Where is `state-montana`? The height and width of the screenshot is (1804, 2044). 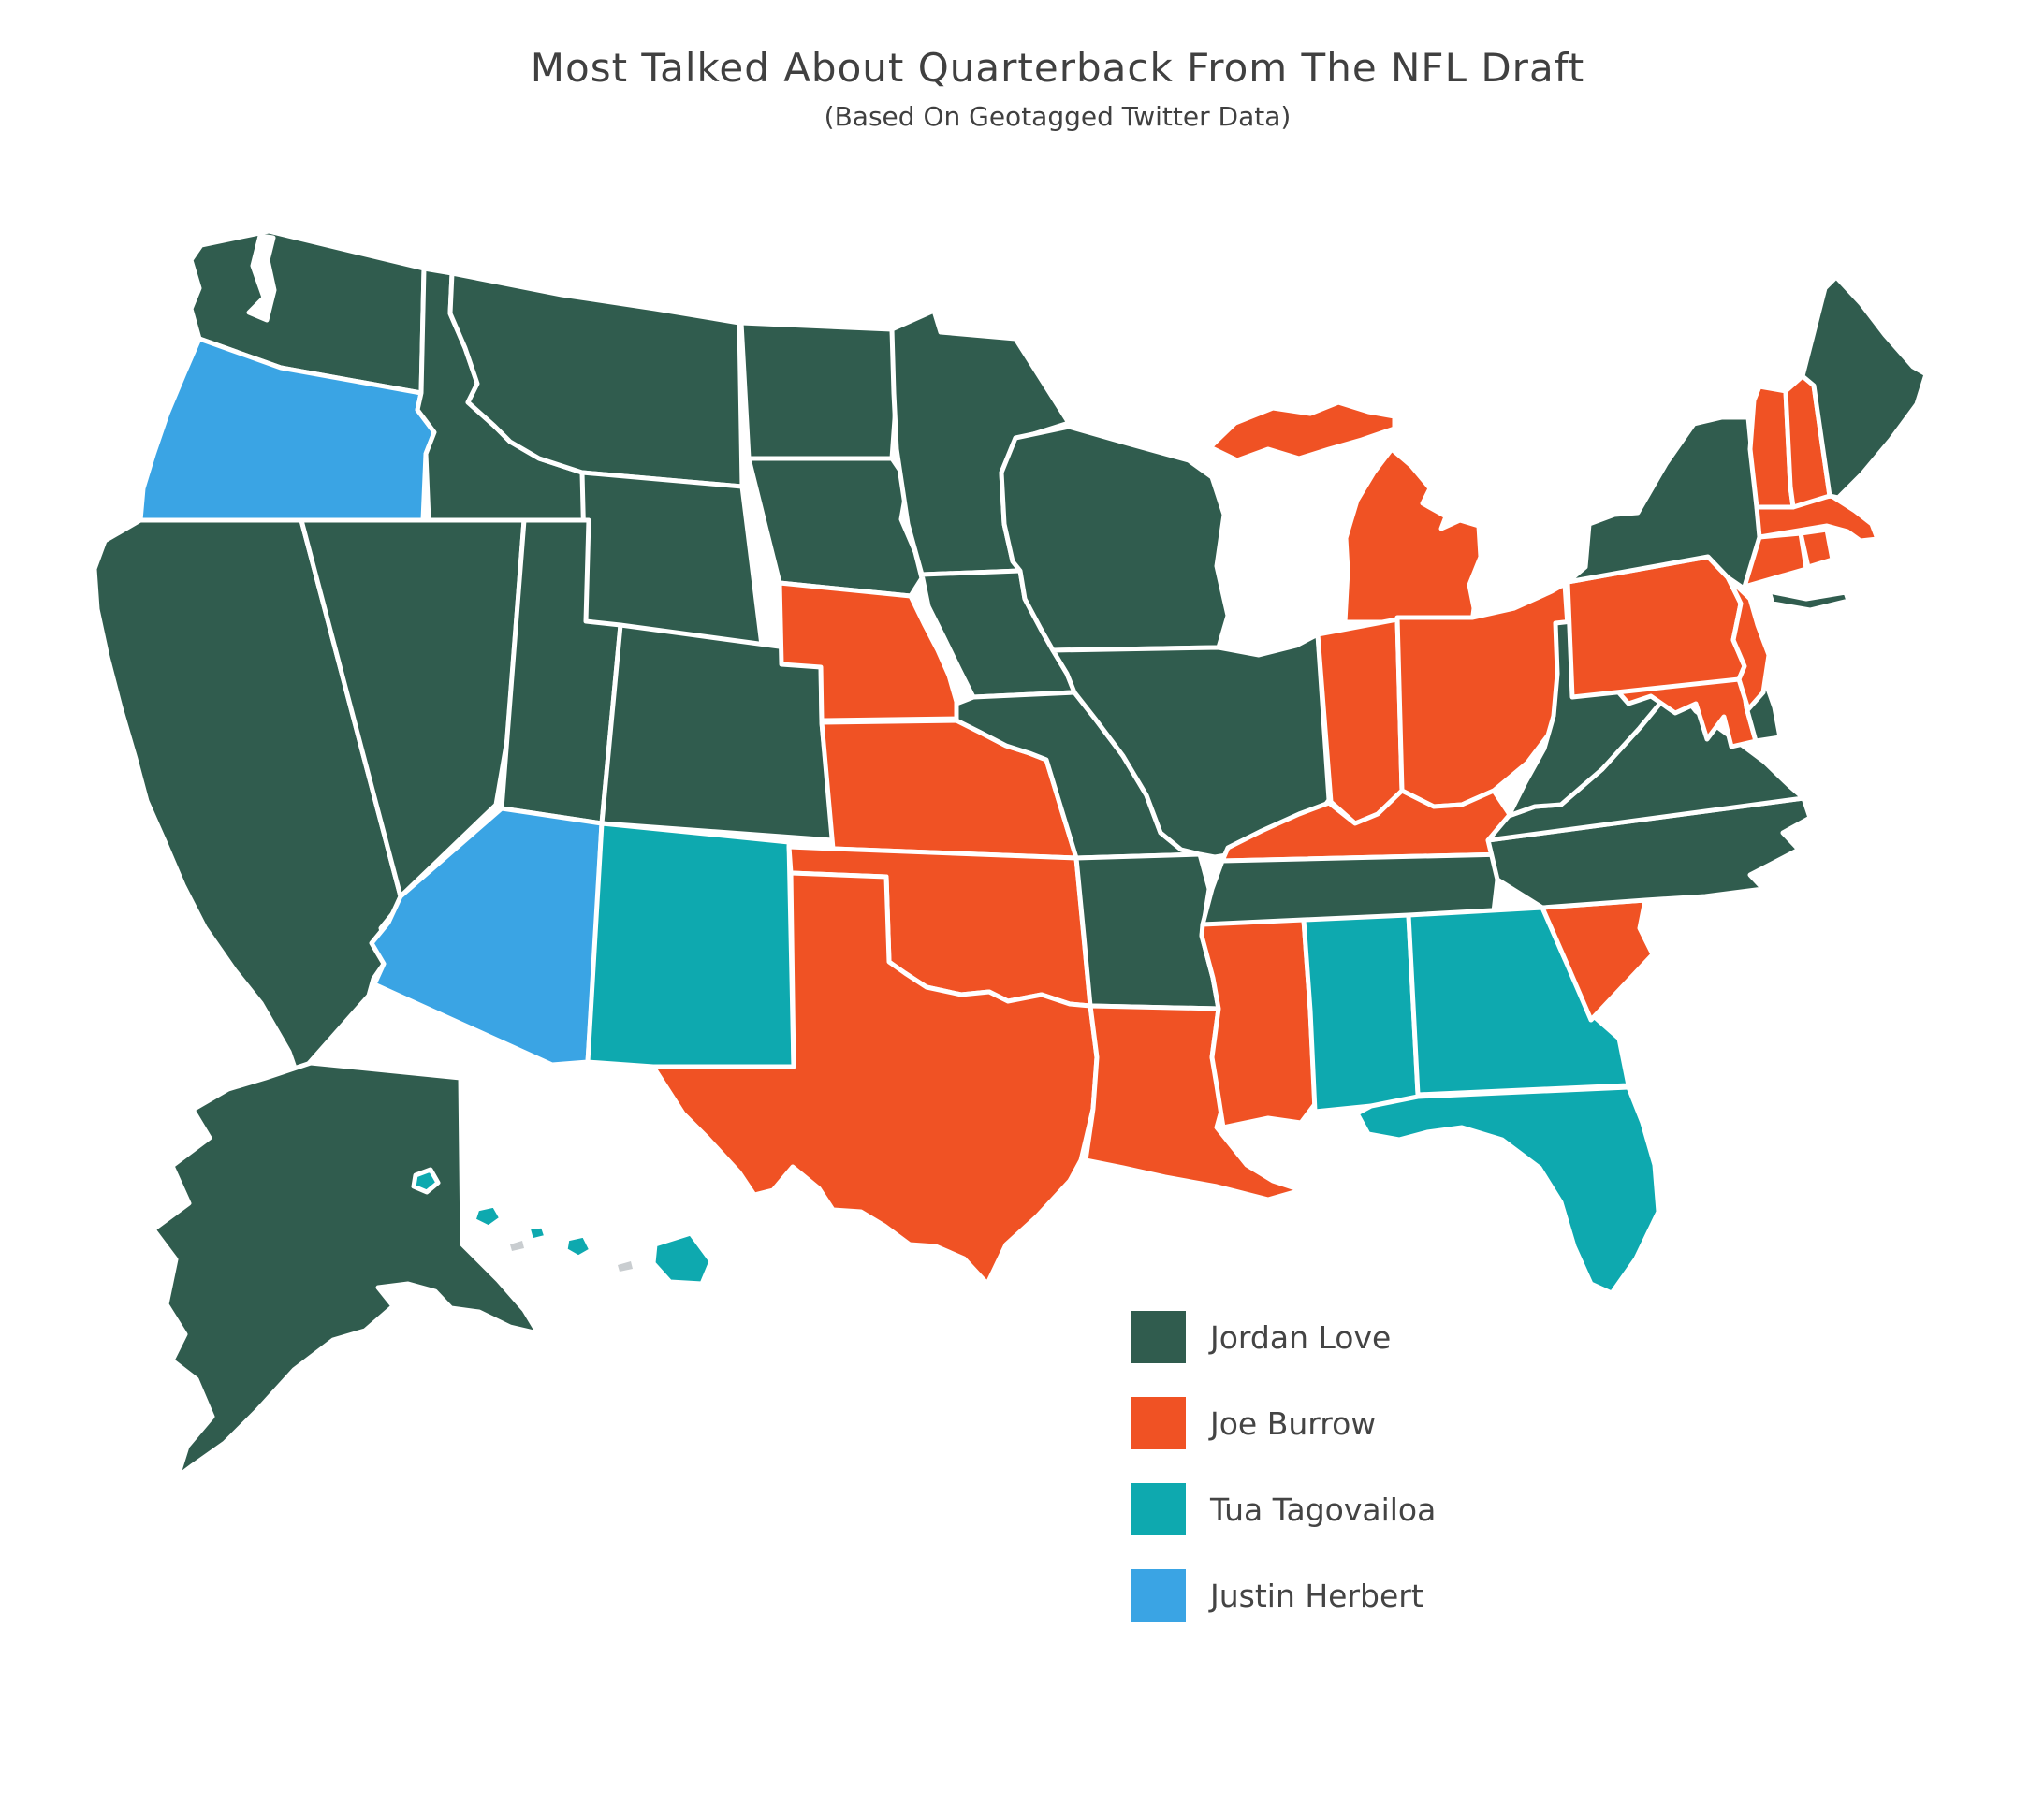
state-montana is located at coordinates (596, 380).